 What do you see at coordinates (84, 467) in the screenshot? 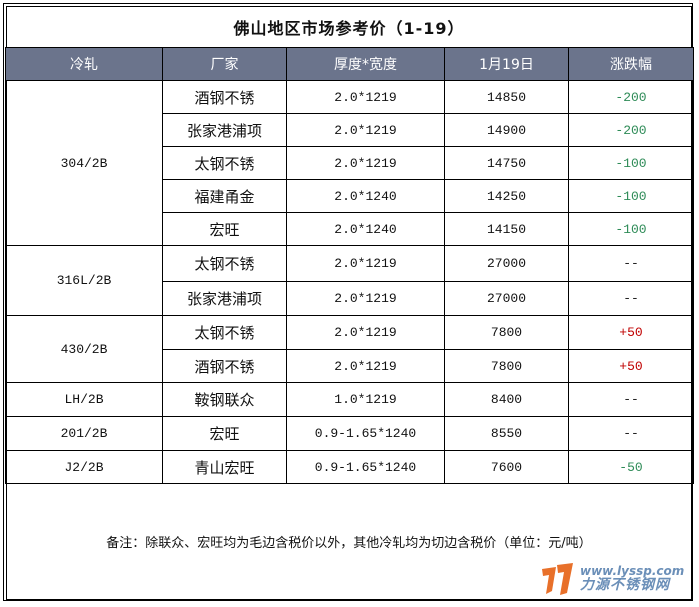
I see `grade-cell: J2/2B` at bounding box center [84, 467].